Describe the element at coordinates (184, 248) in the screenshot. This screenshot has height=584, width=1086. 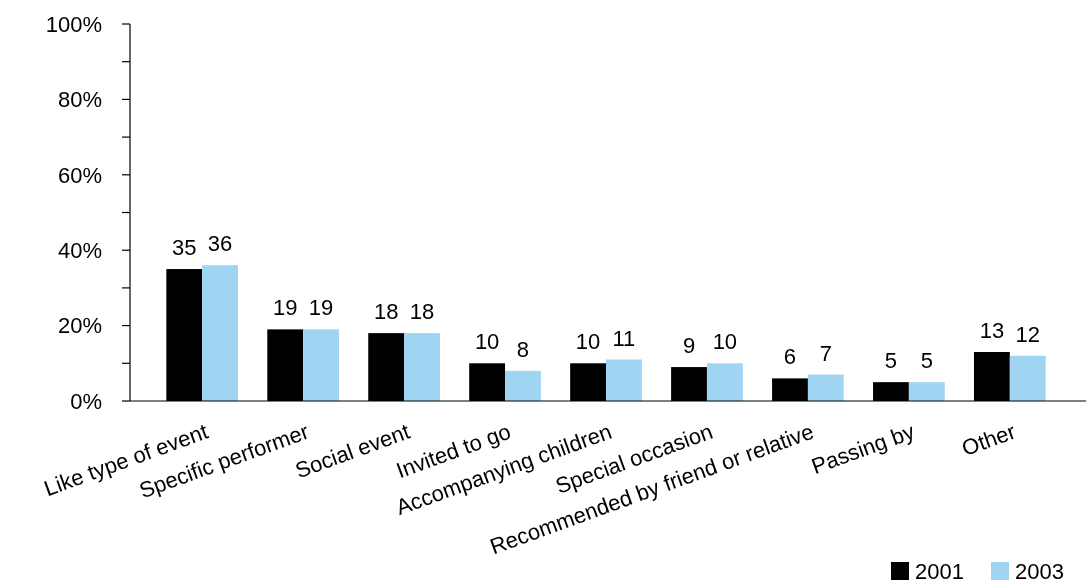
I see `data-label: 35` at that location.